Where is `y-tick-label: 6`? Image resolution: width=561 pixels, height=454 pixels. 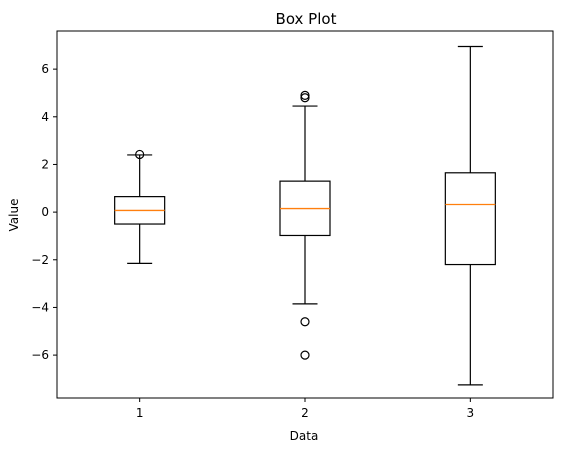 y-tick-label: 6 is located at coordinates (45, 69).